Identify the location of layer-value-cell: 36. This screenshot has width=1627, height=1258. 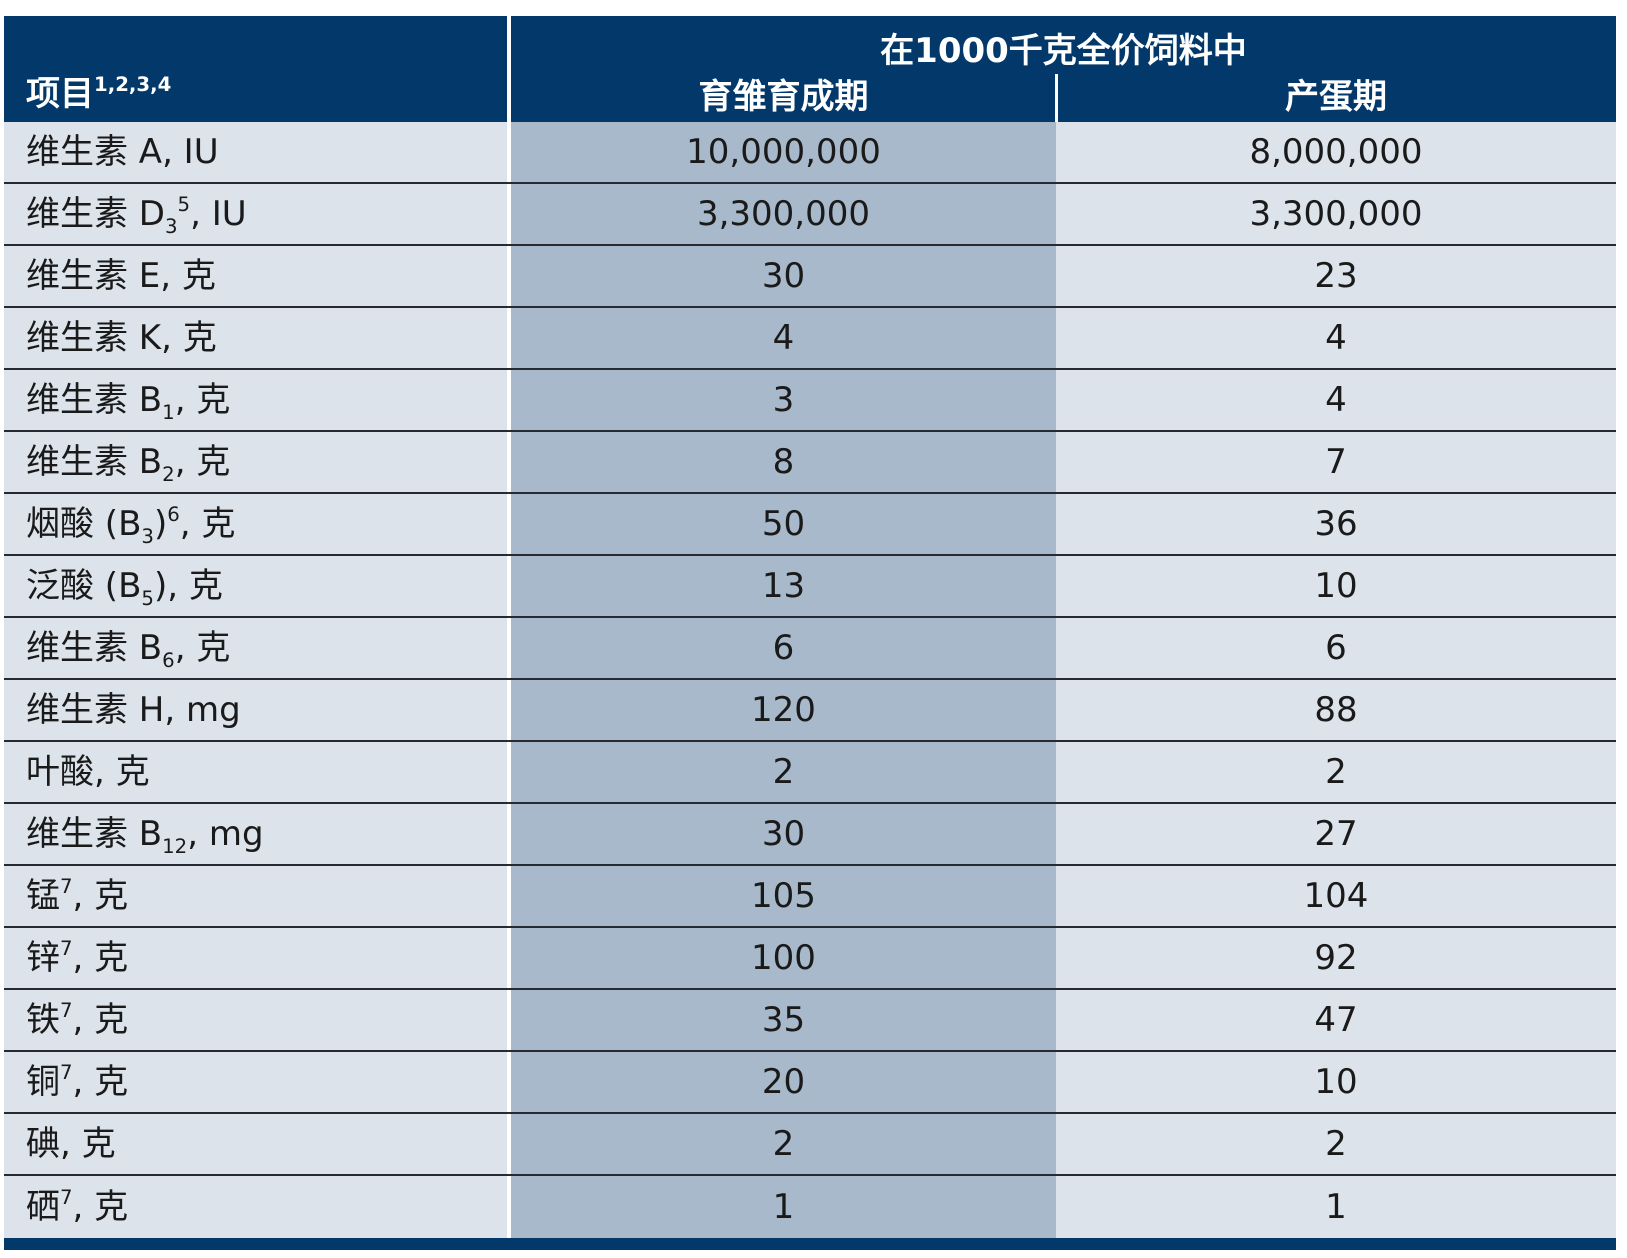
(1336, 524).